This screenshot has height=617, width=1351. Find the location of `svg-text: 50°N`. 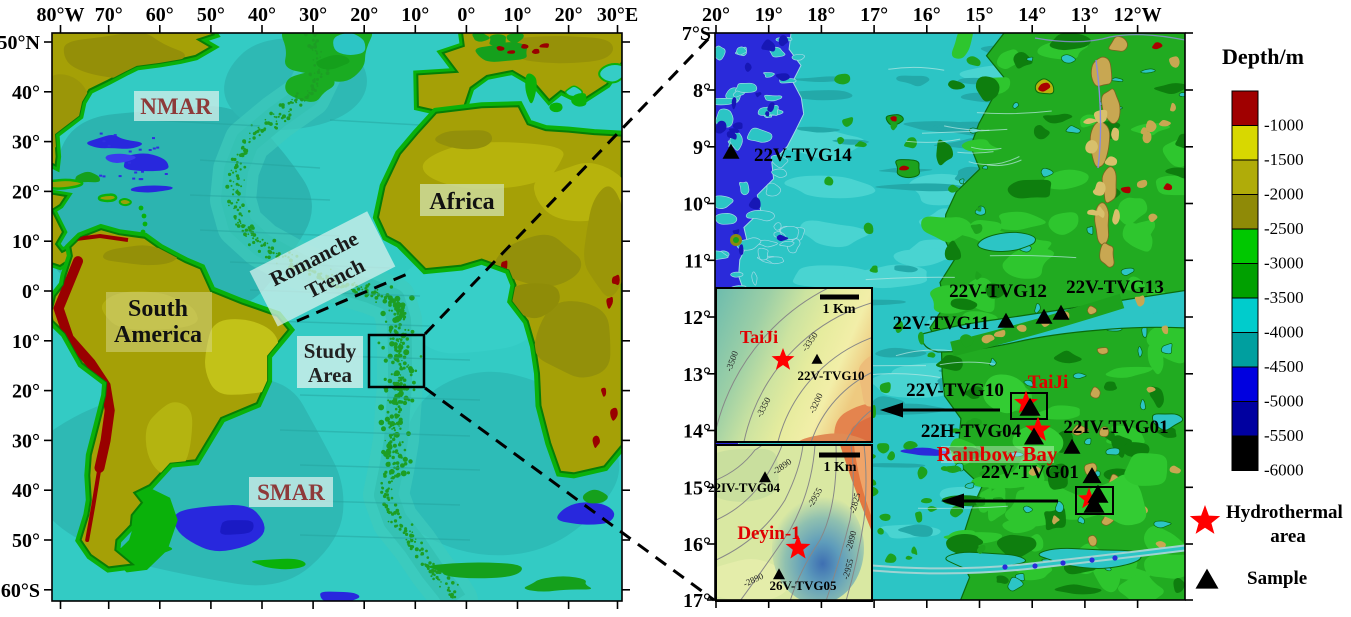

svg-text: 50°N is located at coordinates (20, 43).